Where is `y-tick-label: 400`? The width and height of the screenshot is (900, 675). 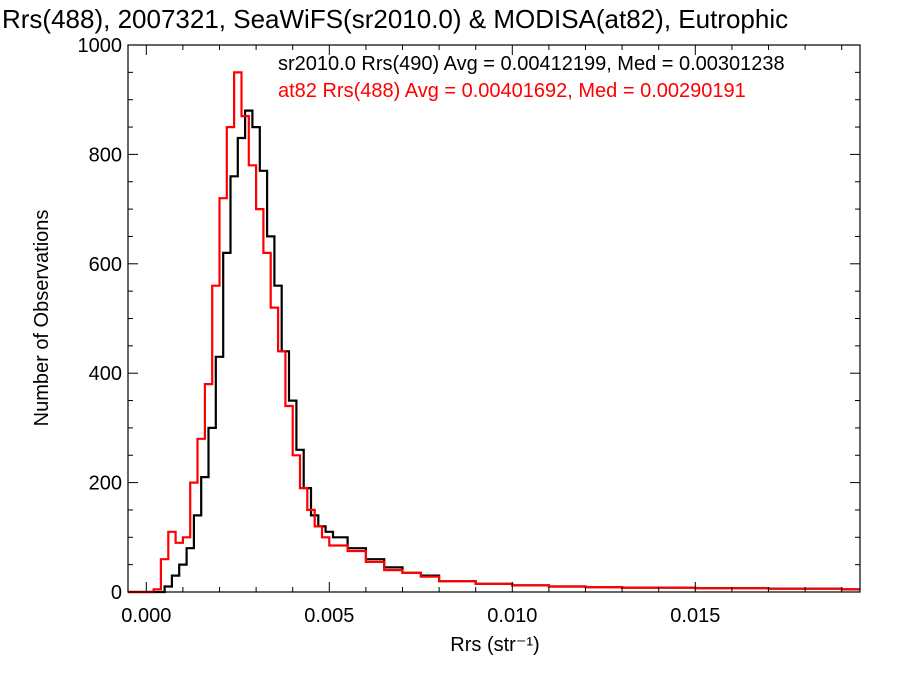 y-tick-label: 400 is located at coordinates (105, 374).